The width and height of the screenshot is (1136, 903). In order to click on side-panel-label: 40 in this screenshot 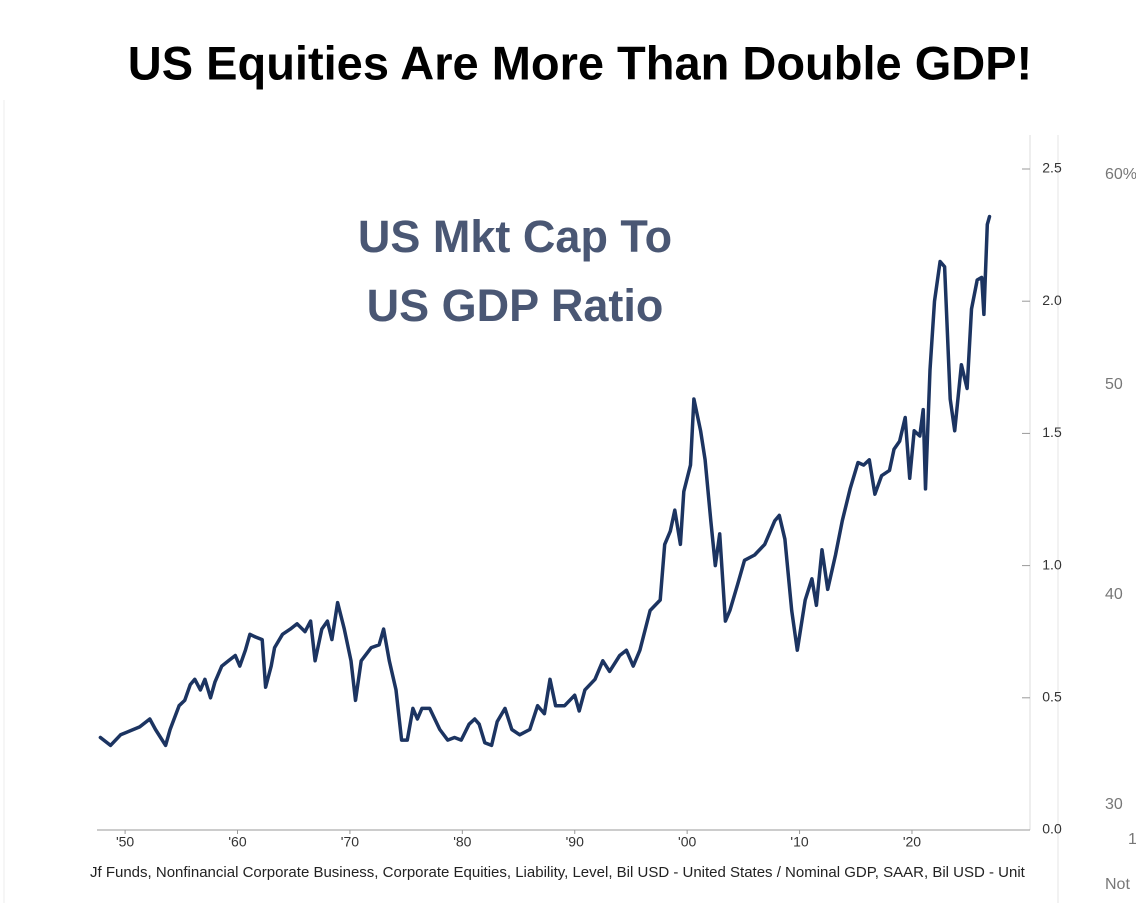, I will do `click(1114, 594)`.